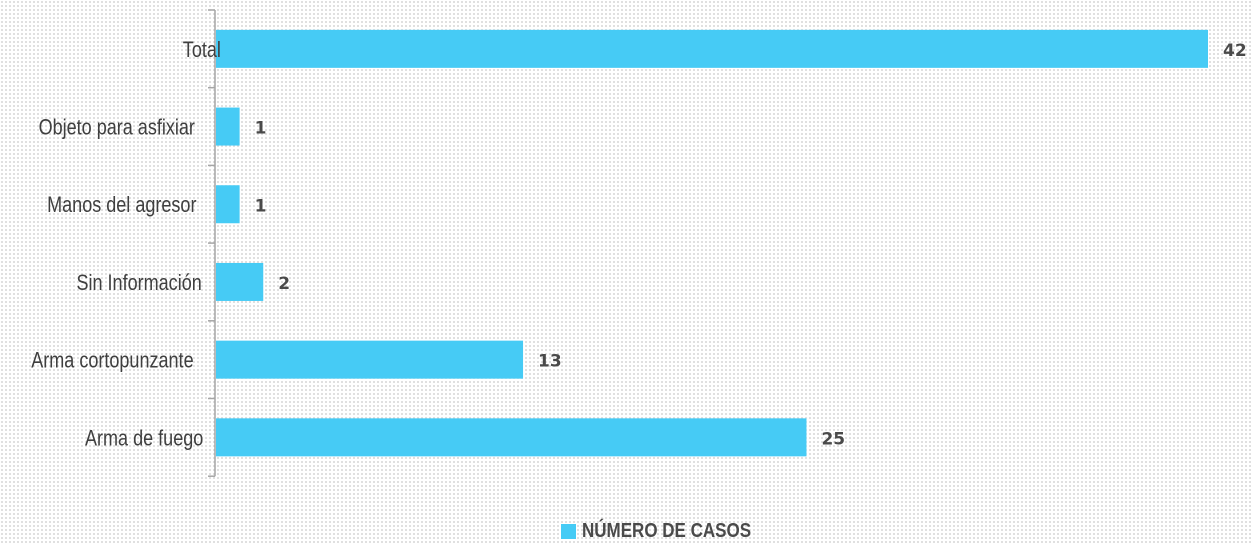 Image resolution: width=1252 pixels, height=544 pixels. I want to click on legend: NÚMERO DE CASOS, so click(671, 531).